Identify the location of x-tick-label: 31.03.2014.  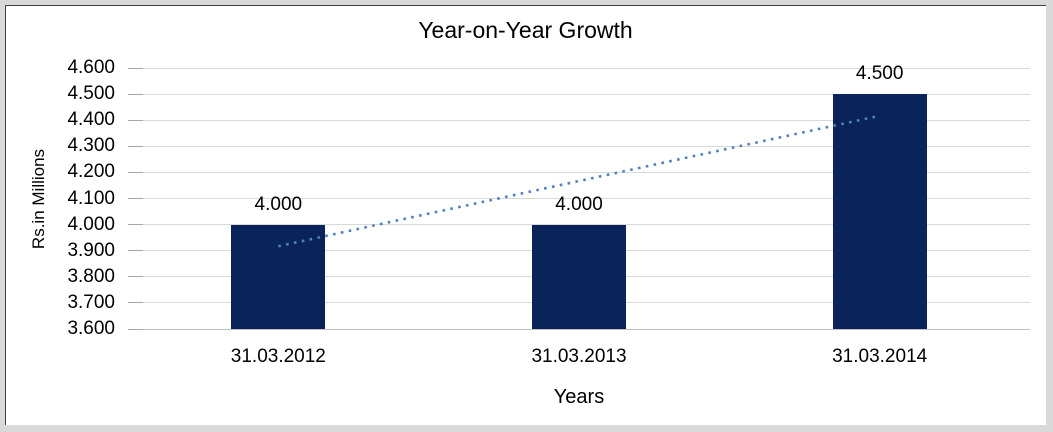
(880, 356).